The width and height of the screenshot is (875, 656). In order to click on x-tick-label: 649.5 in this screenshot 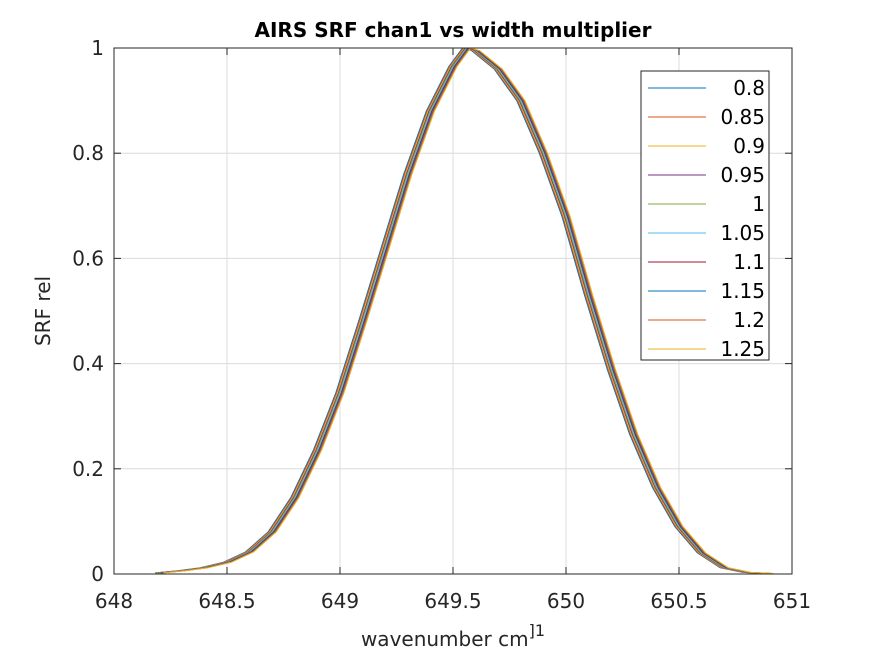, I will do `click(452, 601)`.